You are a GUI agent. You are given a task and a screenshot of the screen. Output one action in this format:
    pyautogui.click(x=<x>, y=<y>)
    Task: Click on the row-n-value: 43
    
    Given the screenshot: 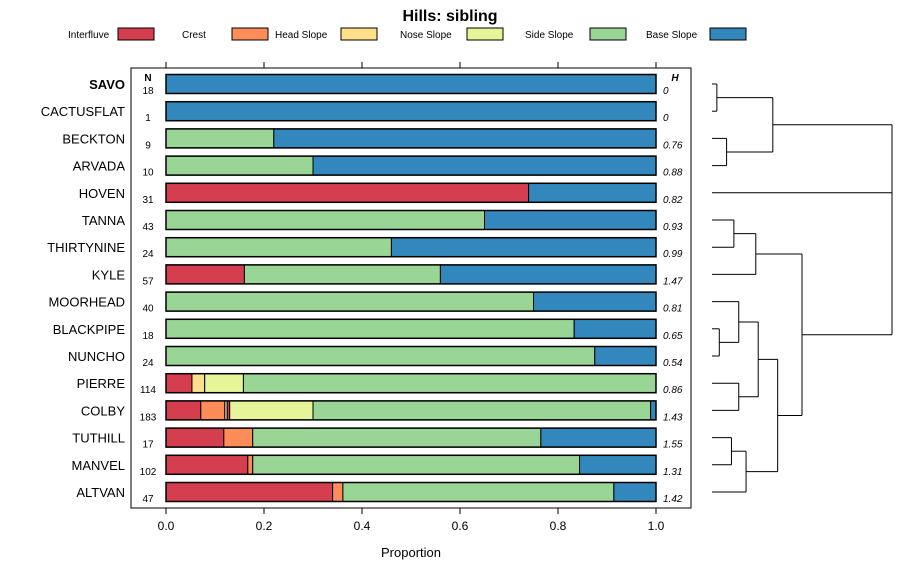 What is the action you would take?
    pyautogui.click(x=148, y=227)
    